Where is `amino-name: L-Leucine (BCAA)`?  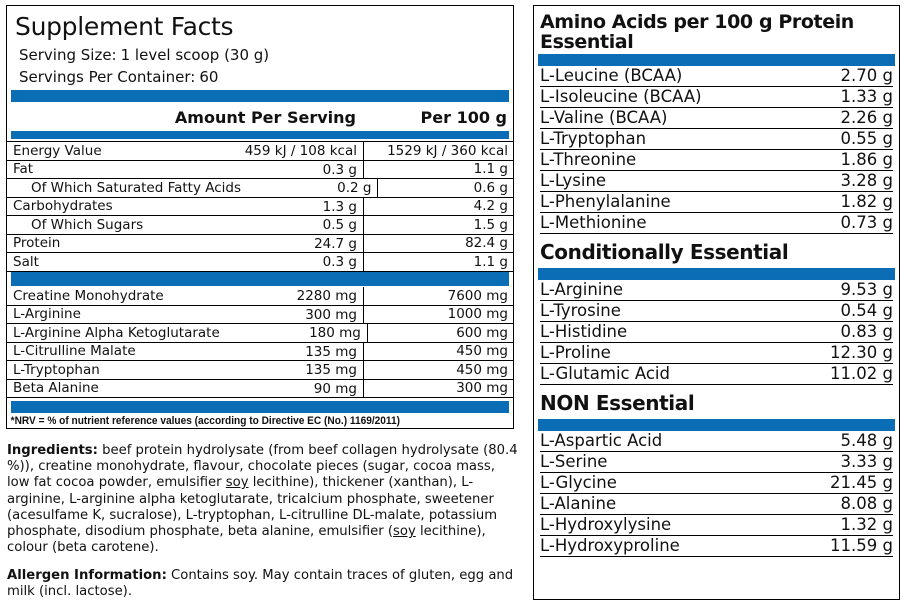 amino-name: L-Leucine (BCAA) is located at coordinates (611, 75).